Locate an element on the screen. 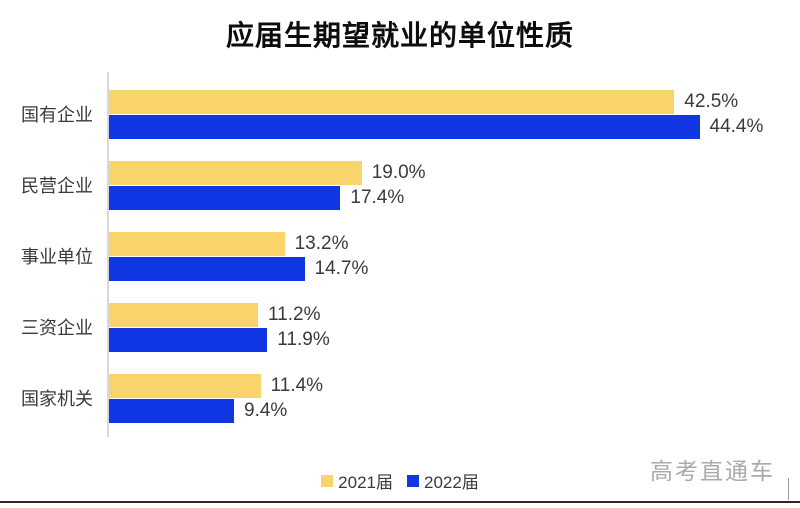  legend-swatch-2021 is located at coordinates (327, 480).